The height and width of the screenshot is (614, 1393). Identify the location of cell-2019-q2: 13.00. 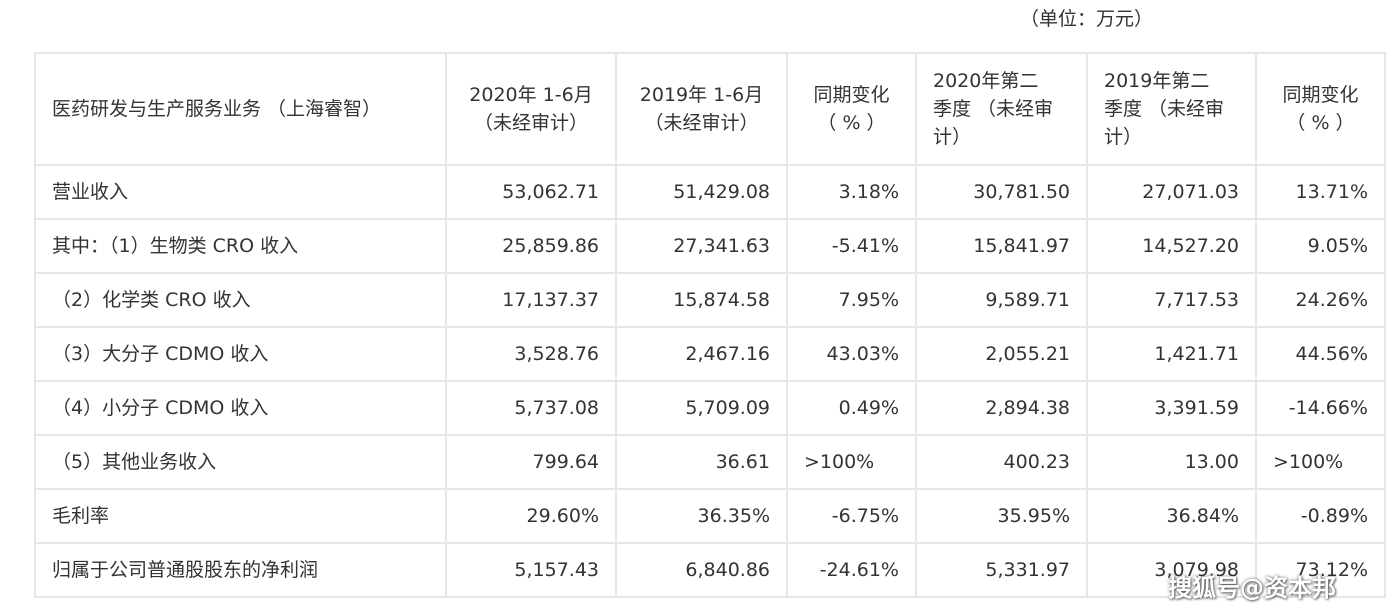
(1171, 462).